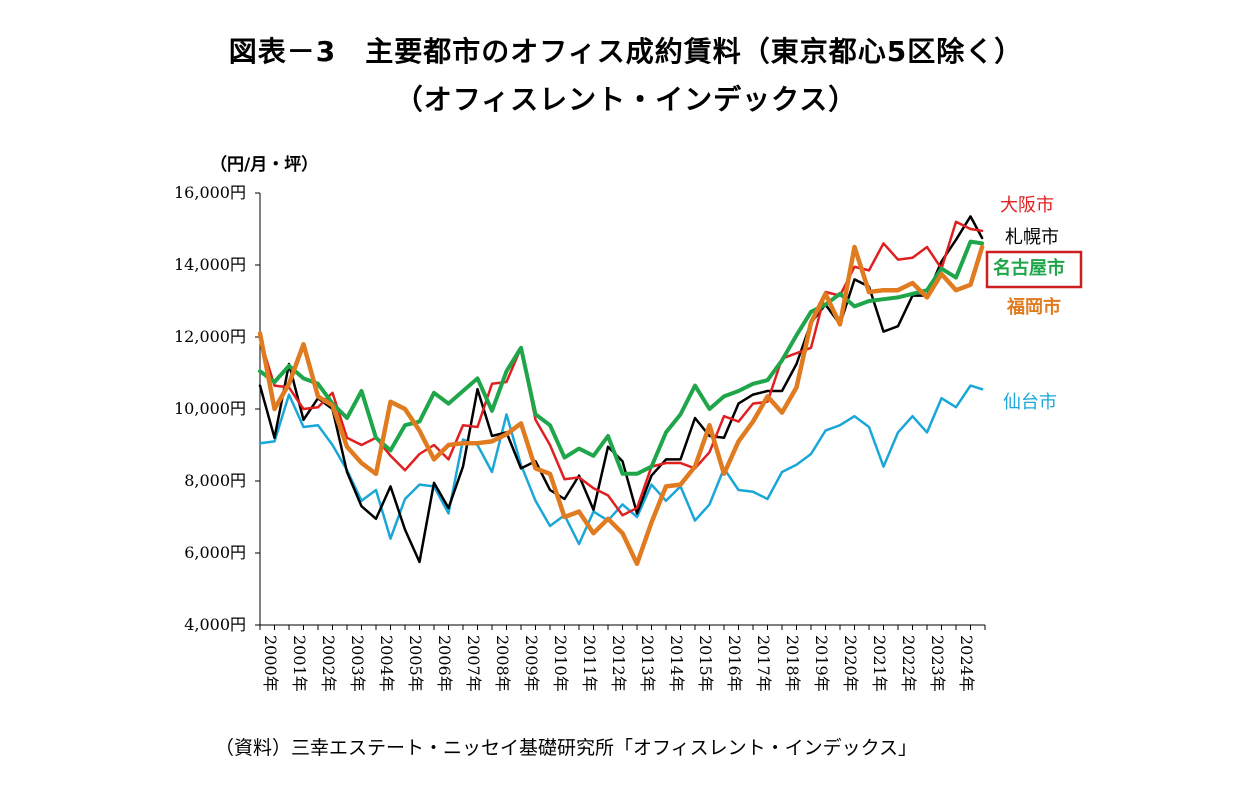  I want to click on series-label: 仙台市, so click(1030, 402).